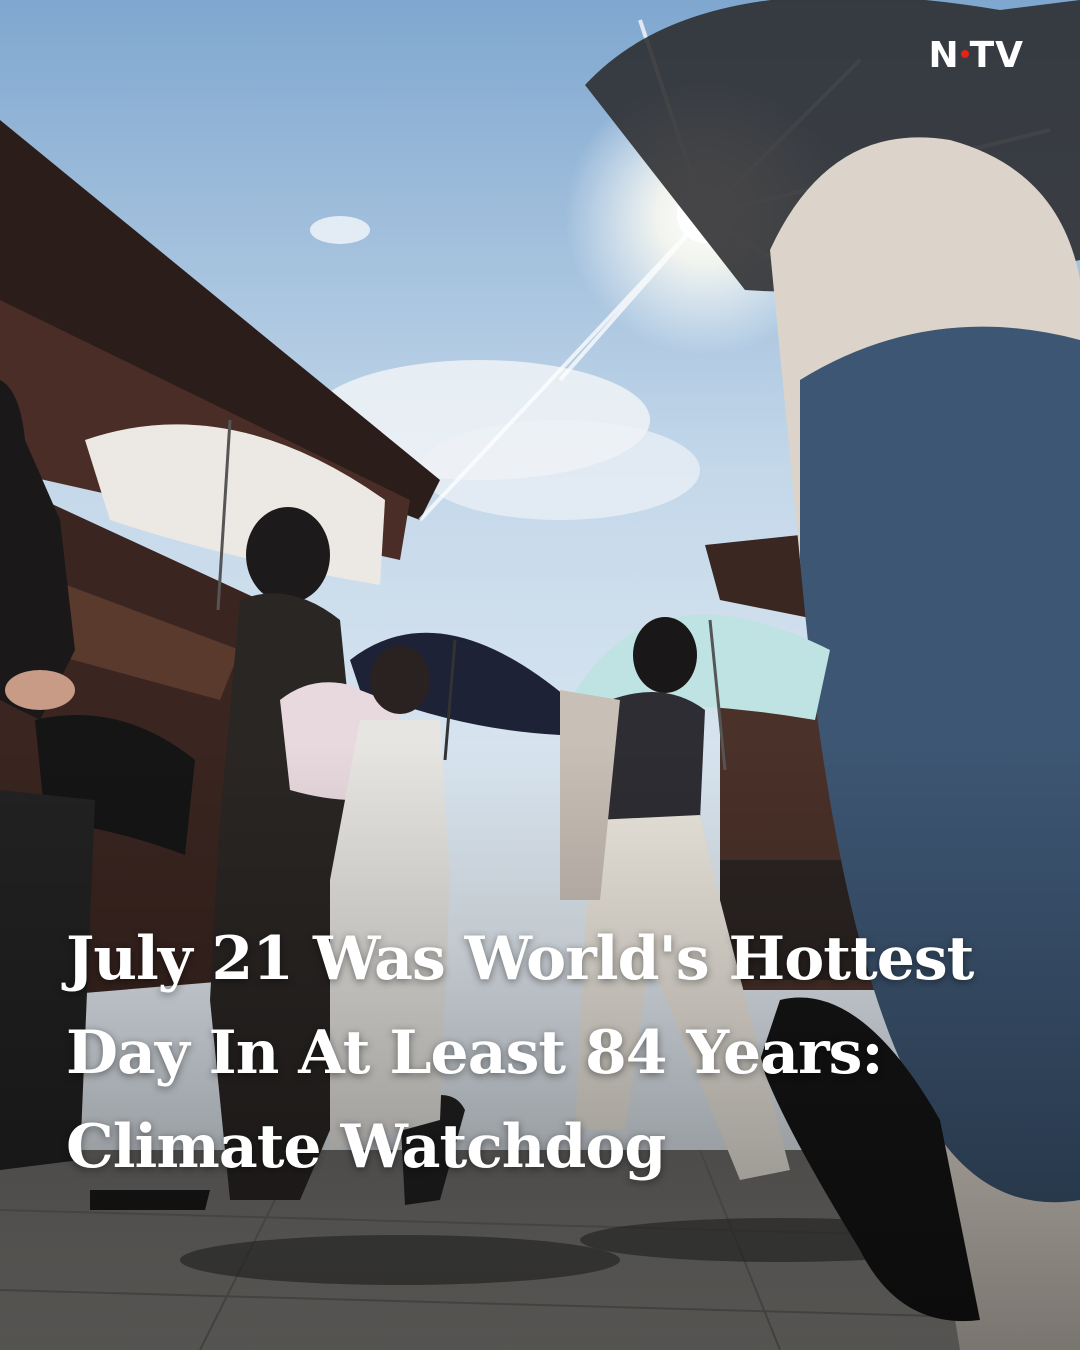  I want to click on headline-line-3: Climate Watchdog, so click(366, 1147).